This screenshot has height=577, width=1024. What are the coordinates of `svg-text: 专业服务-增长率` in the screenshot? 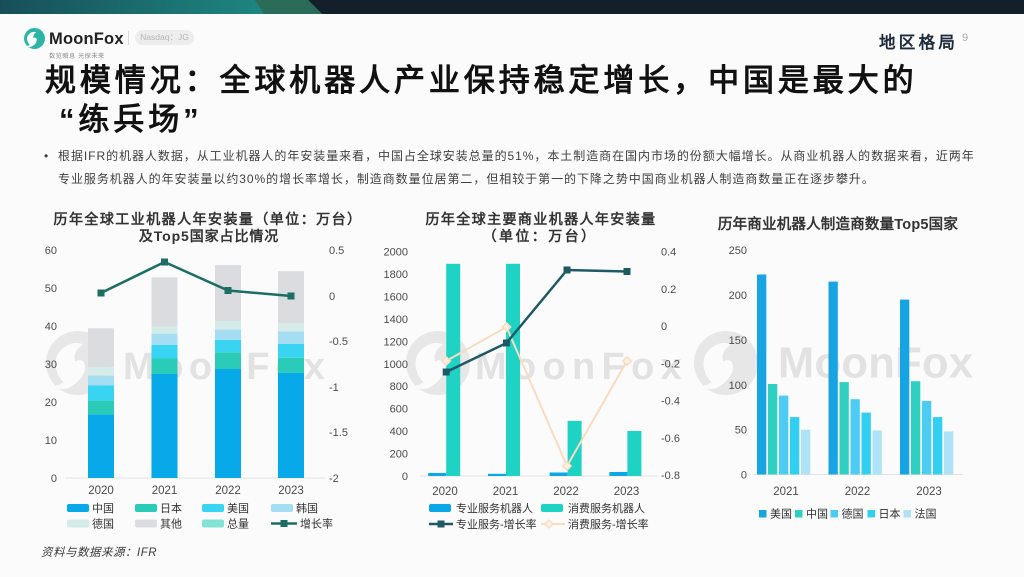 It's located at (496, 524).